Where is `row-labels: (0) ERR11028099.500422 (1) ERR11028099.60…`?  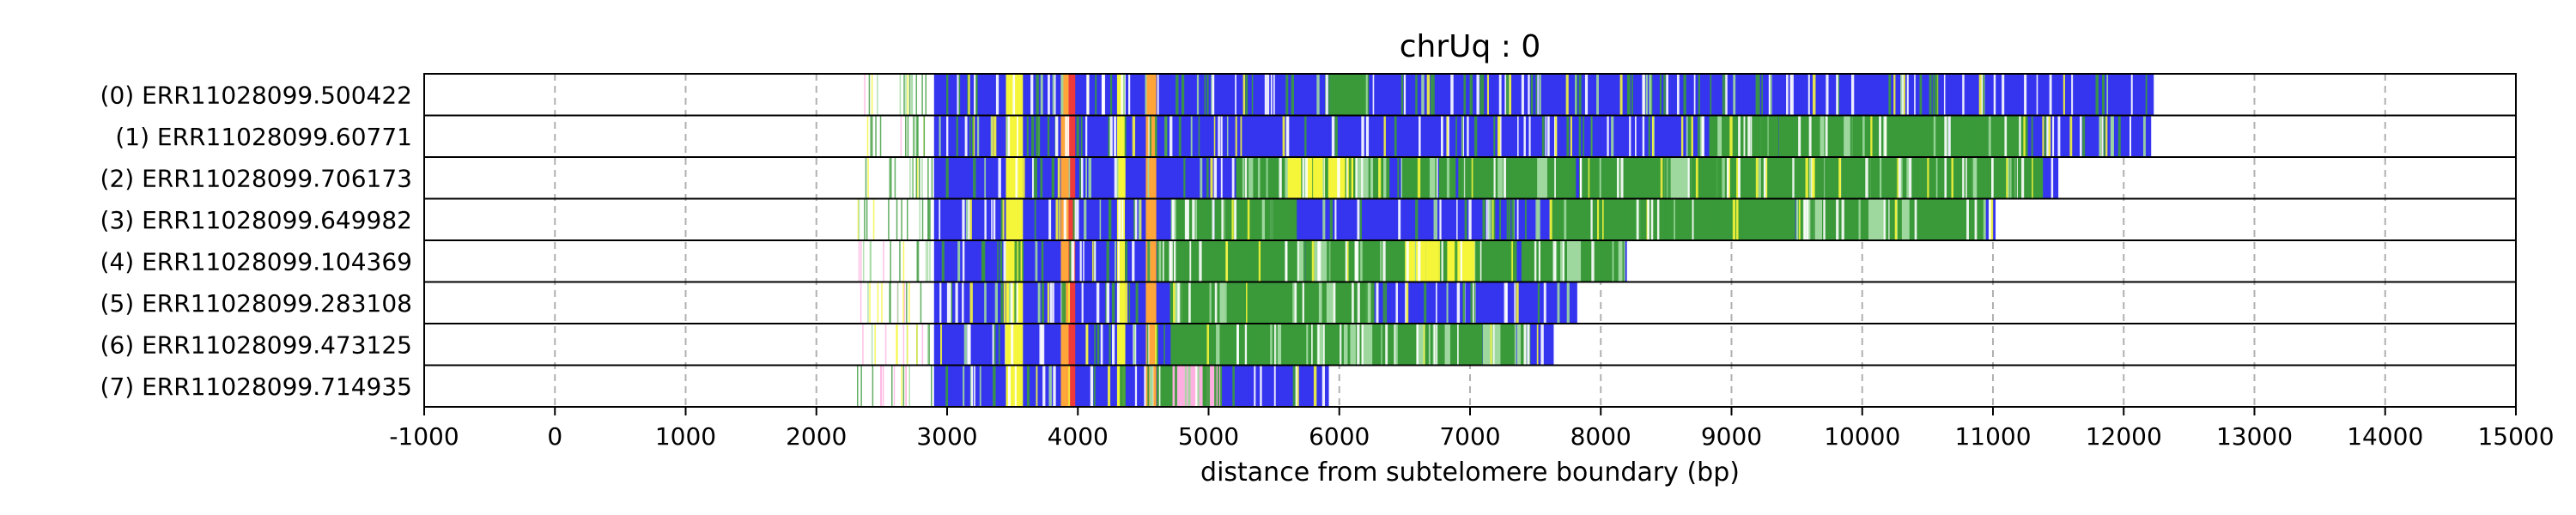
row-labels: (0) ERR11028099.500422 (1) ERR11028099.60… is located at coordinates (256, 241).